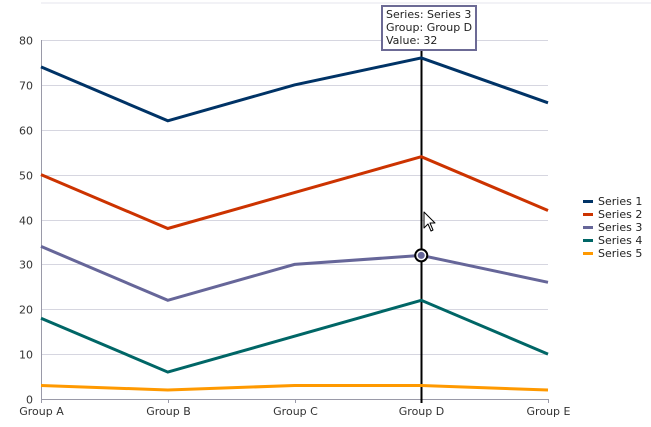 This screenshot has width=651, height=427. I want to click on y-tick-label: 30, so click(26, 265).